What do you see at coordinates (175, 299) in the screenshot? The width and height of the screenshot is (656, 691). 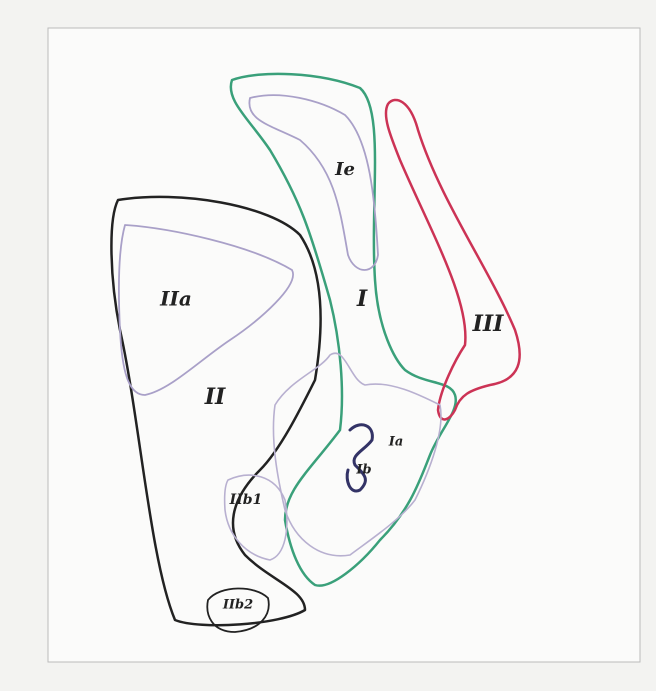 I see `region-label: IIa` at bounding box center [175, 299].